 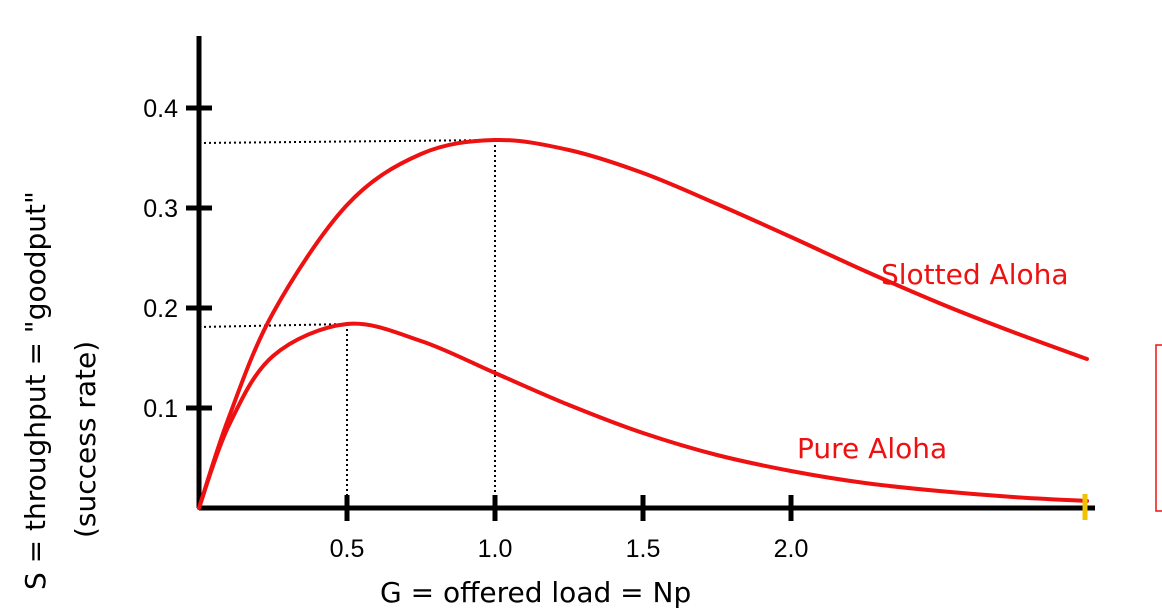 I want to click on x-tick-label-1.0: 1.0, so click(x=495, y=549).